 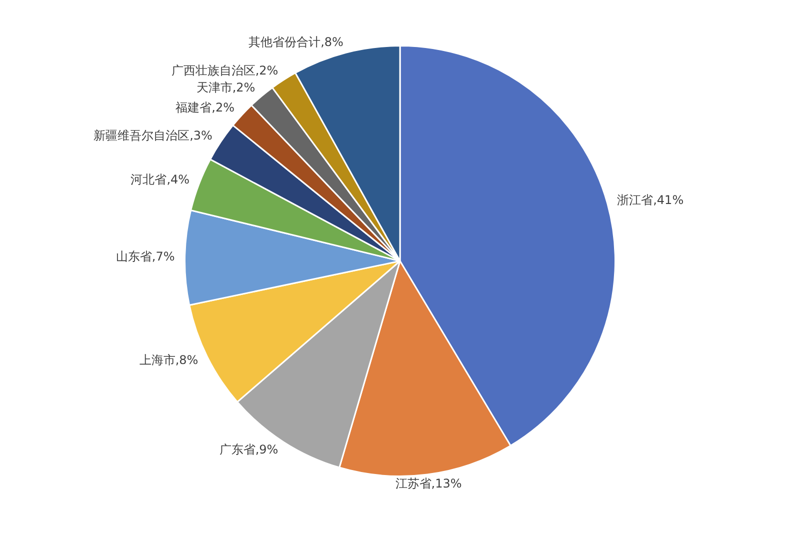 I want to click on slice-label: 其他省份合计,8%, so click(x=296, y=42).